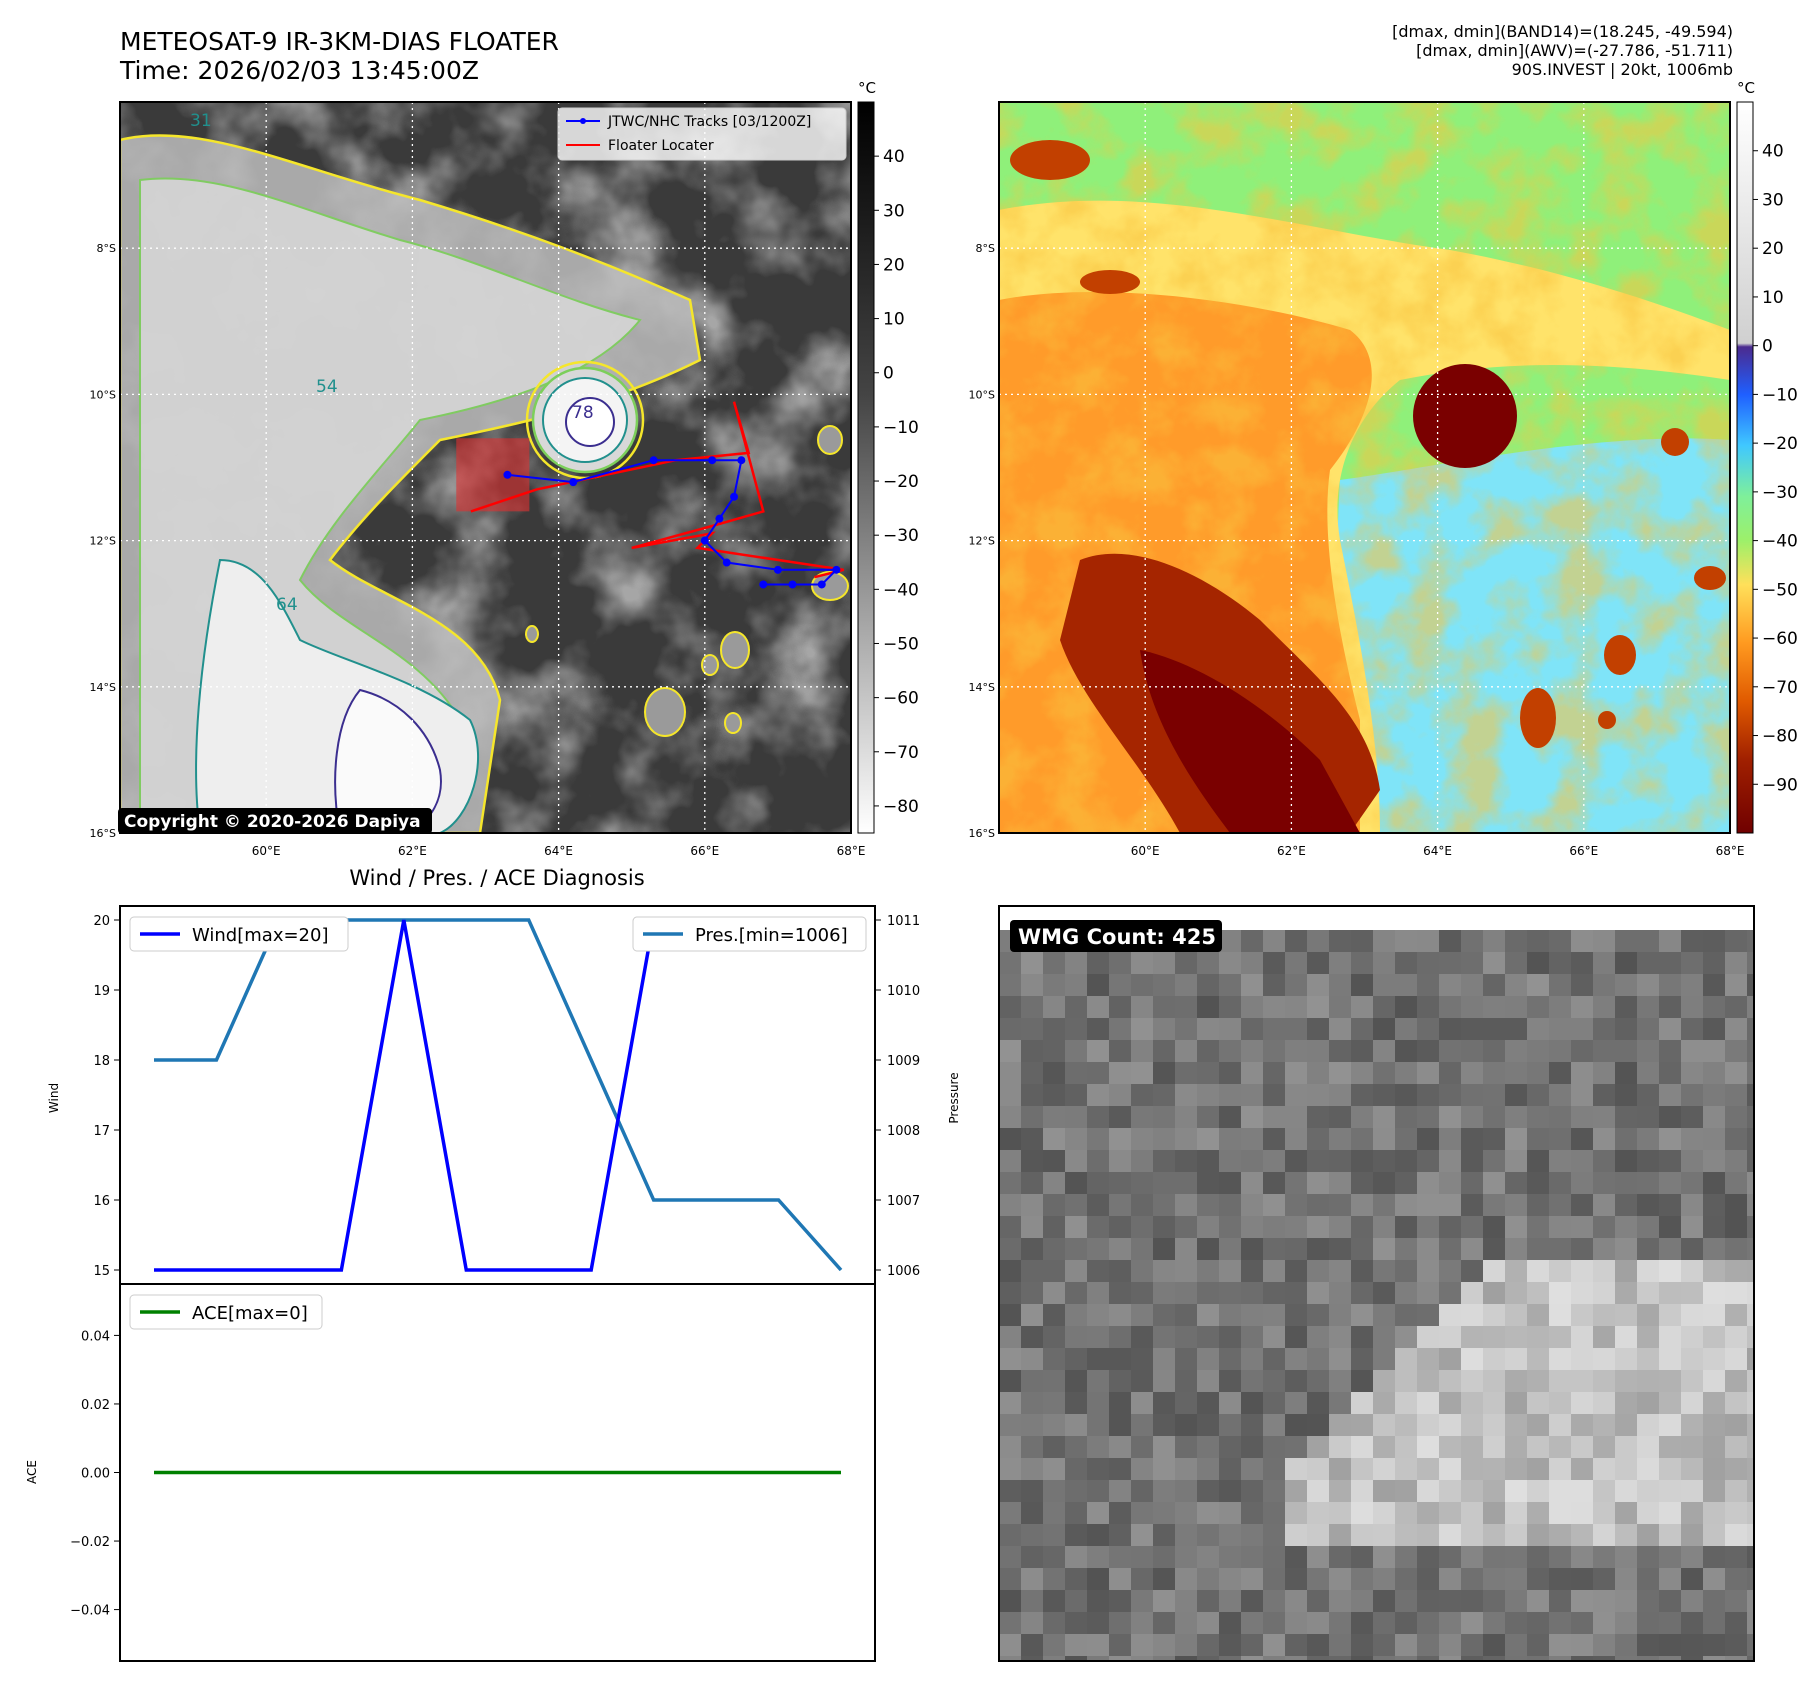 The width and height of the screenshot is (1813, 1690). I want to click on wind-ytick-label: 17, so click(101, 1131).